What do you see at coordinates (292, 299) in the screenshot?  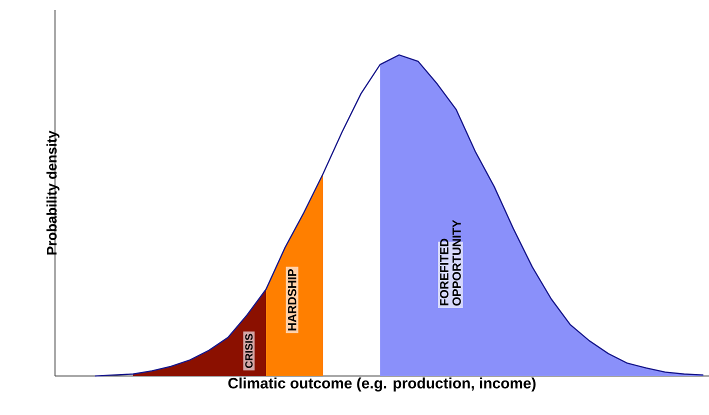 I see `annotation: HARDSHIP` at bounding box center [292, 299].